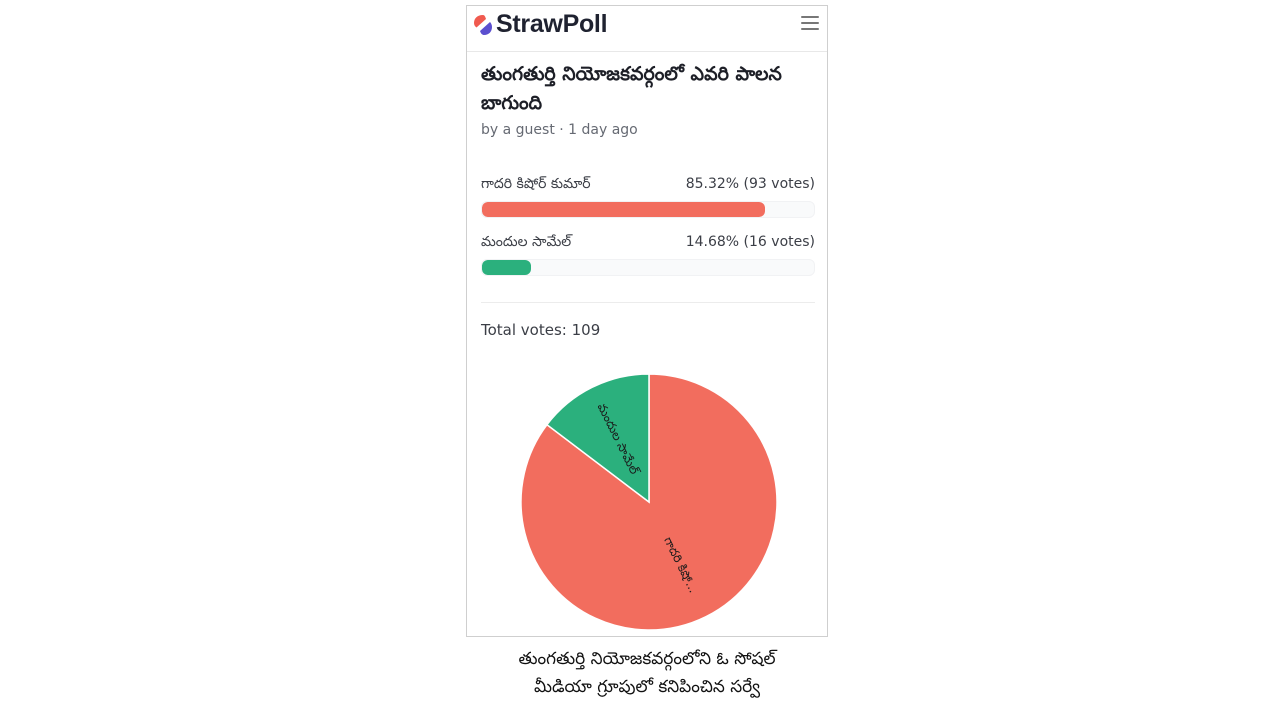 The height and width of the screenshot is (720, 1280). I want to click on option-label: గాదరి కిషోర్ కుమార్, so click(536, 184).